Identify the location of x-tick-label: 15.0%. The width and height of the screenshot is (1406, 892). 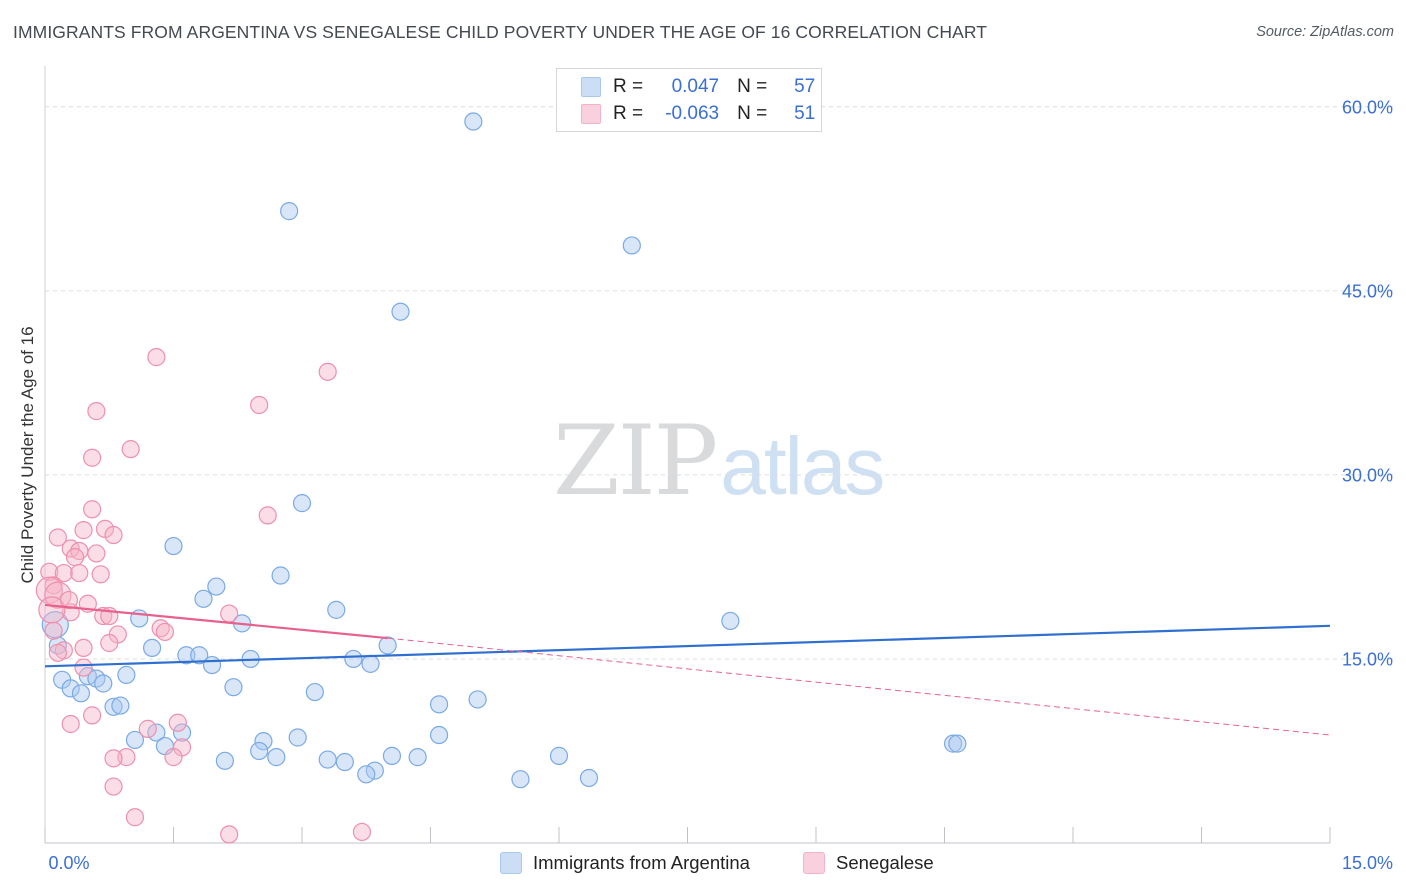
(1367, 863).